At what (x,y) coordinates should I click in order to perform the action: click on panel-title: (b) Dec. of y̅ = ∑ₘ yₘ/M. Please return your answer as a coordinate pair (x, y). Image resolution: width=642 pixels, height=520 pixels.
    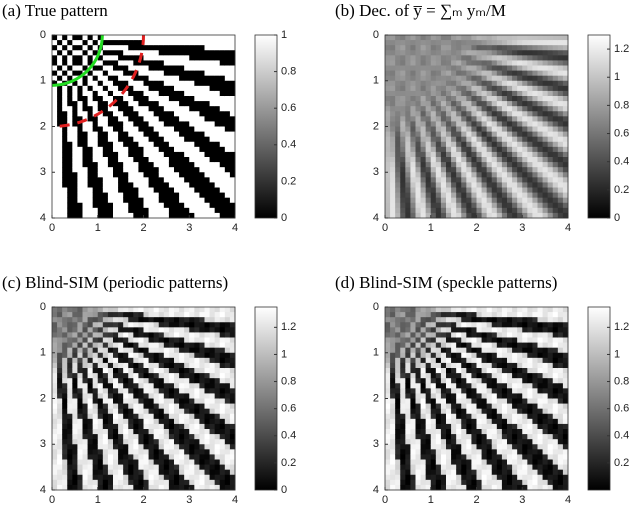
    Looking at the image, I should click on (420, 10).